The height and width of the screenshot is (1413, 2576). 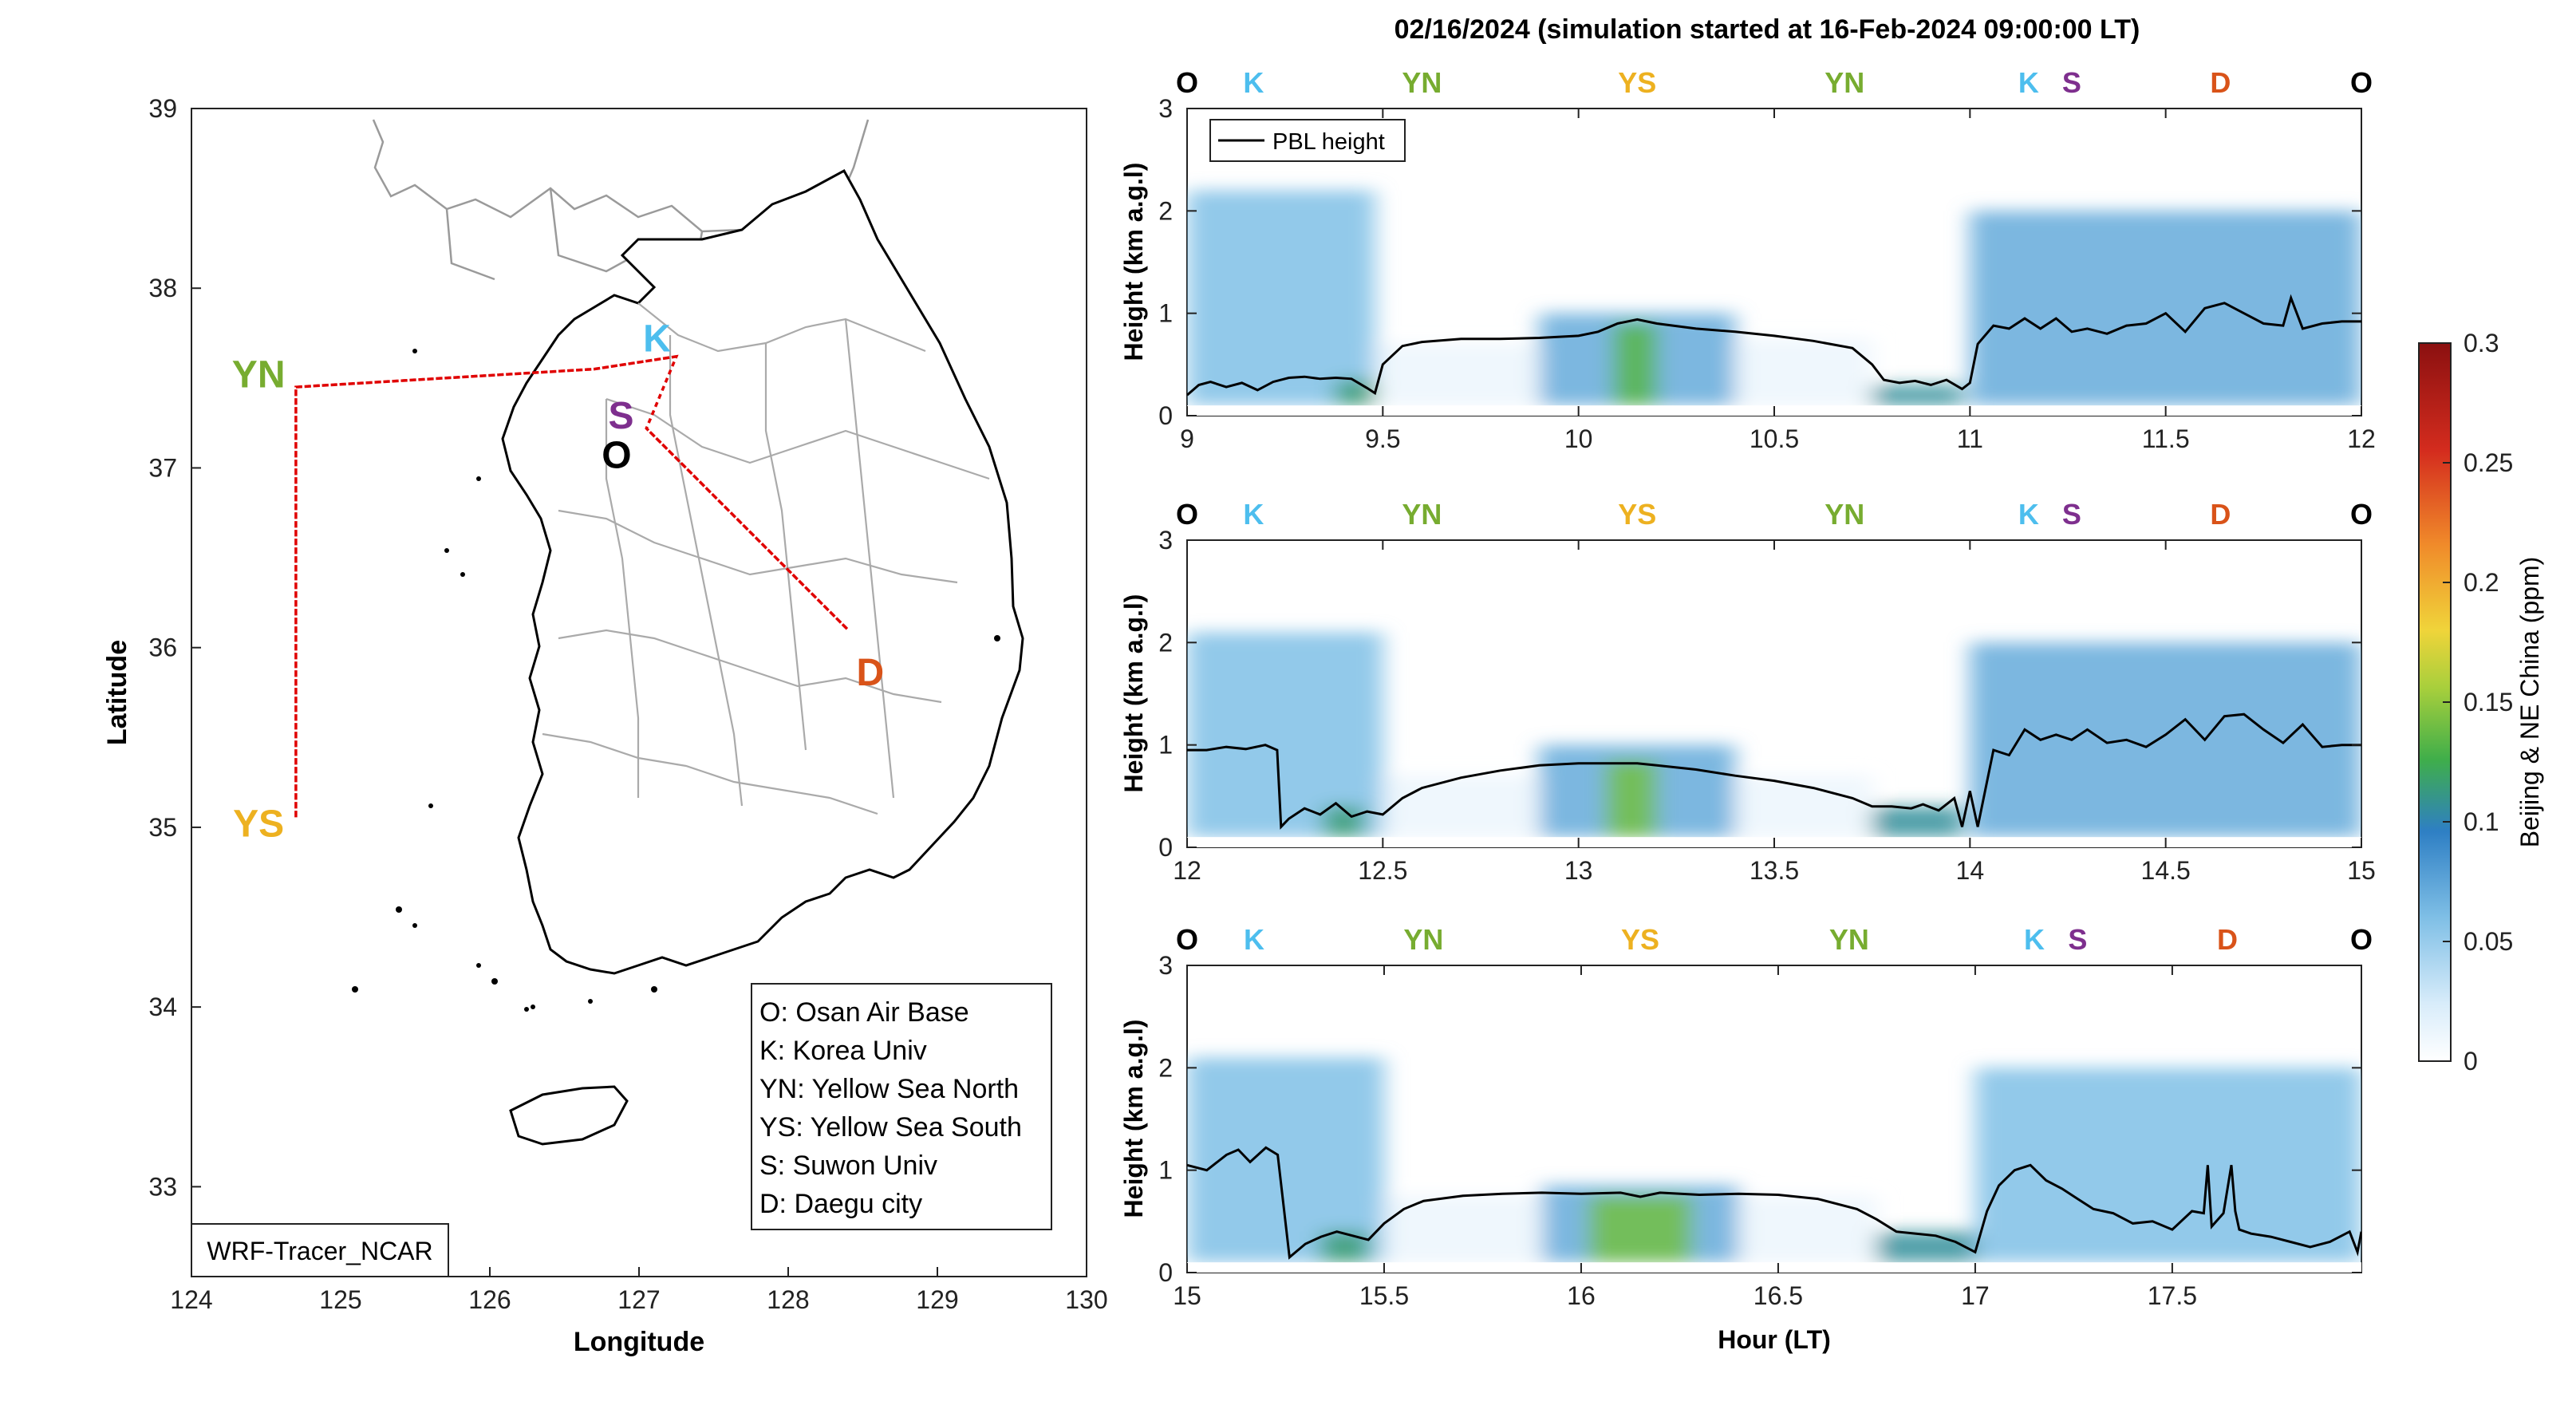 What do you see at coordinates (871, 673) in the screenshot?
I see `map-site-D: D` at bounding box center [871, 673].